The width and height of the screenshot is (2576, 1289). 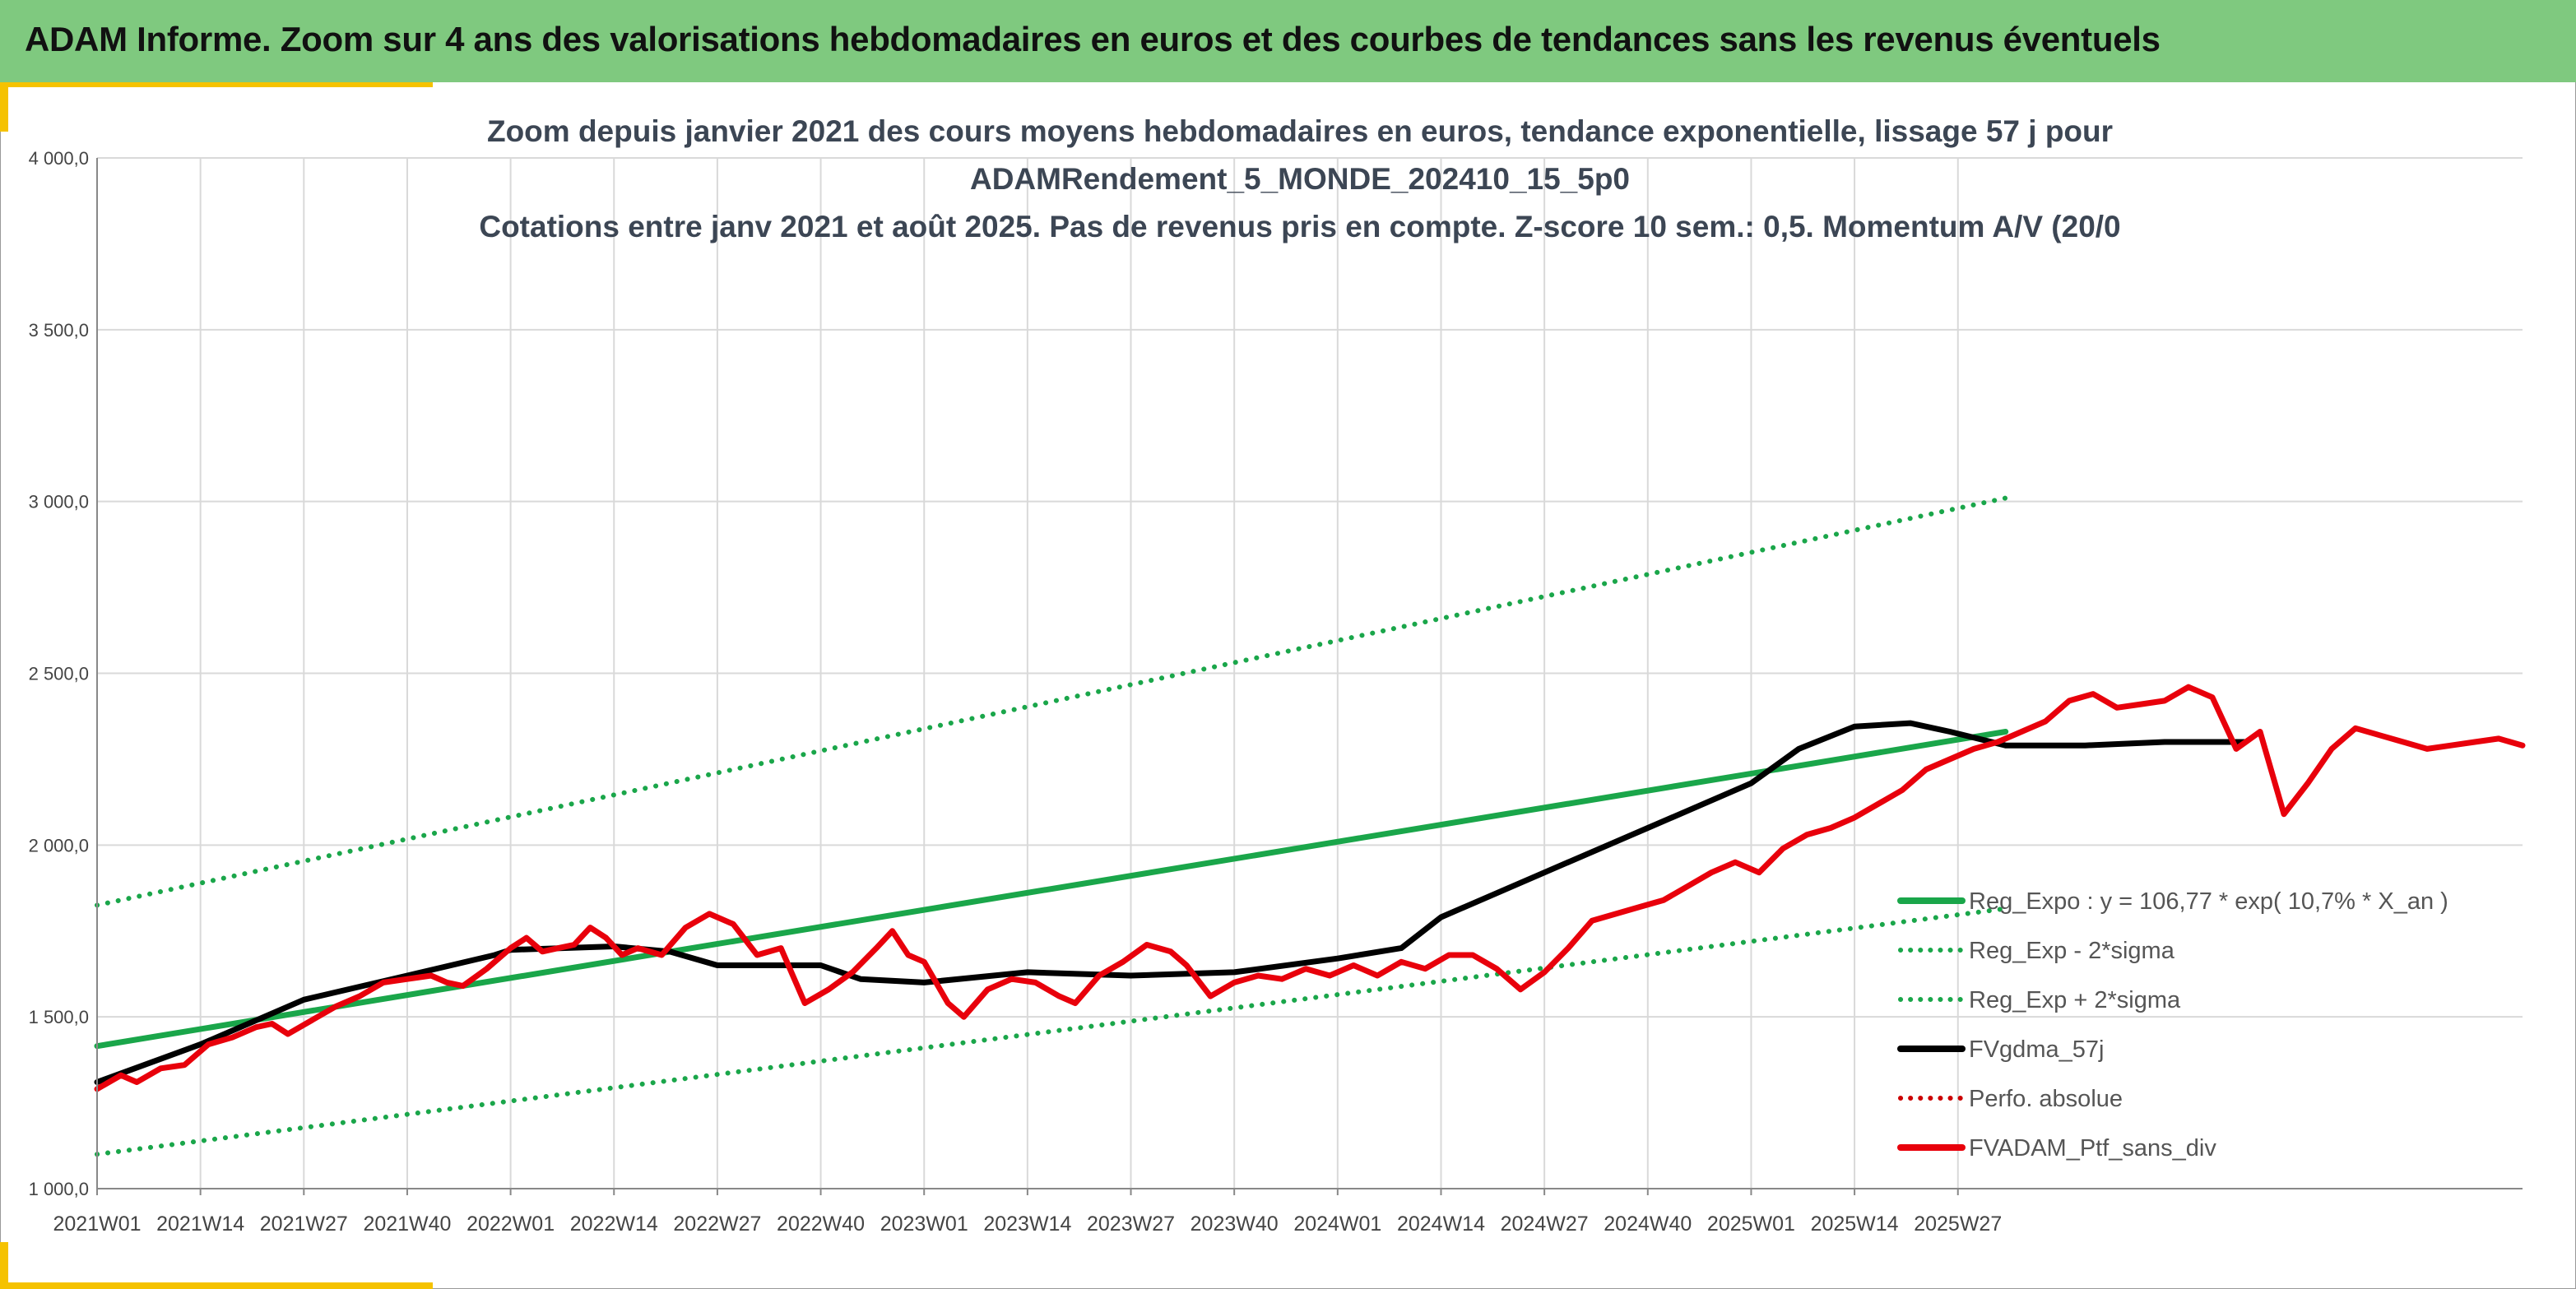 What do you see at coordinates (59, 845) in the screenshot?
I see `y-tick-label: 2 000,0` at bounding box center [59, 845].